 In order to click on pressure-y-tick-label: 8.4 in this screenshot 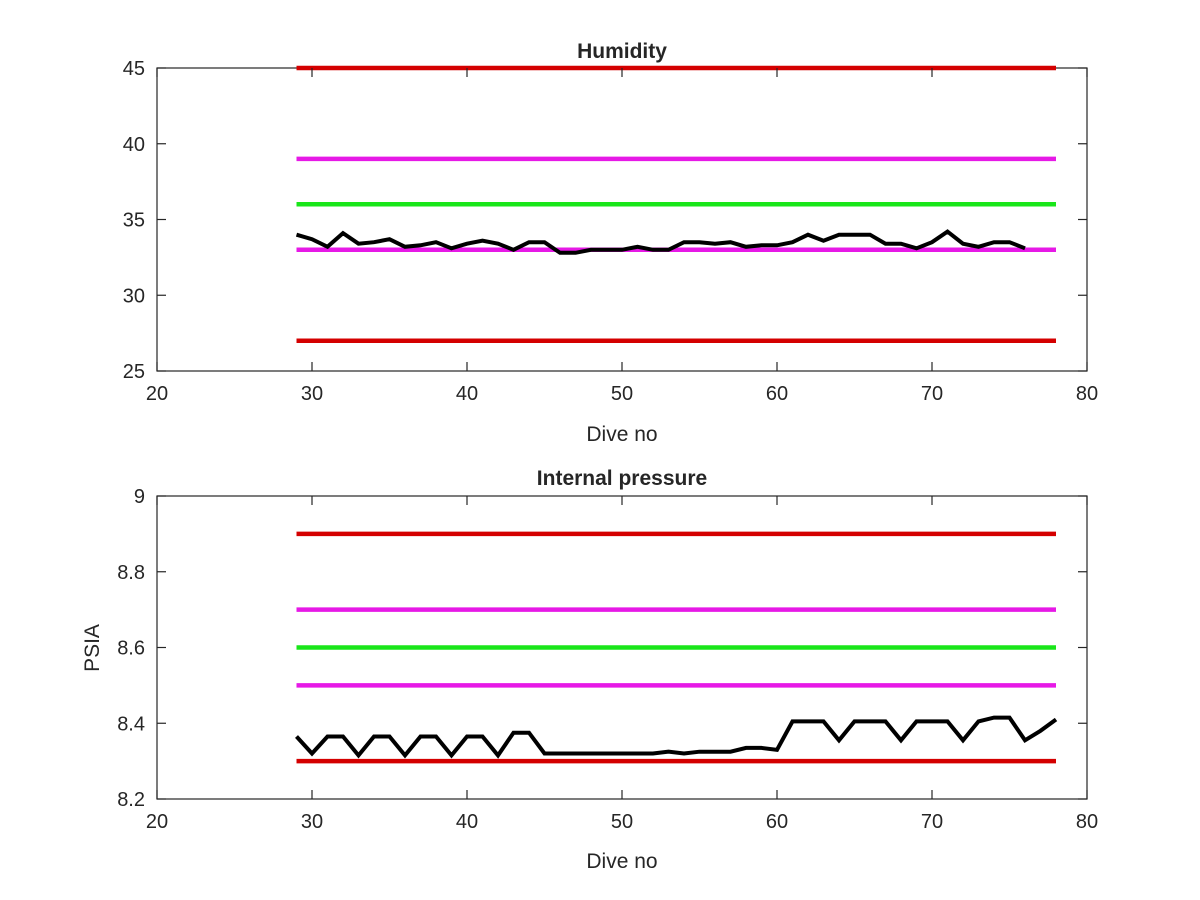, I will do `click(131, 724)`.